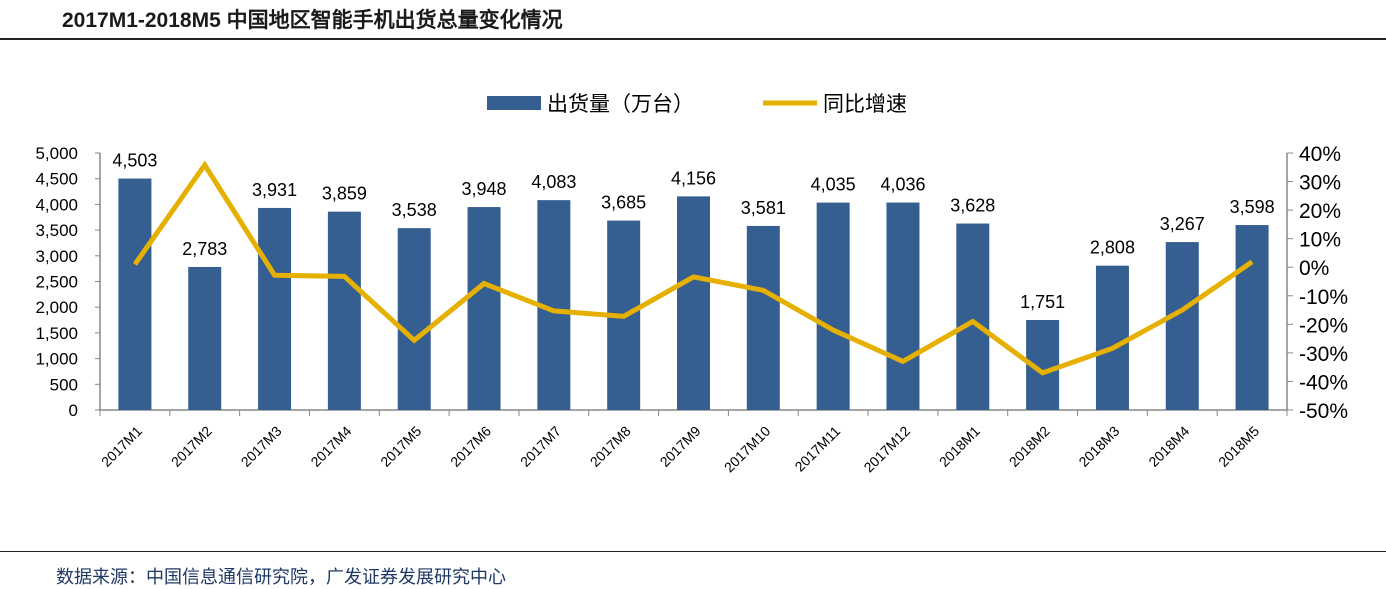  I want to click on left-tick-label: 4,500, so click(56, 179).